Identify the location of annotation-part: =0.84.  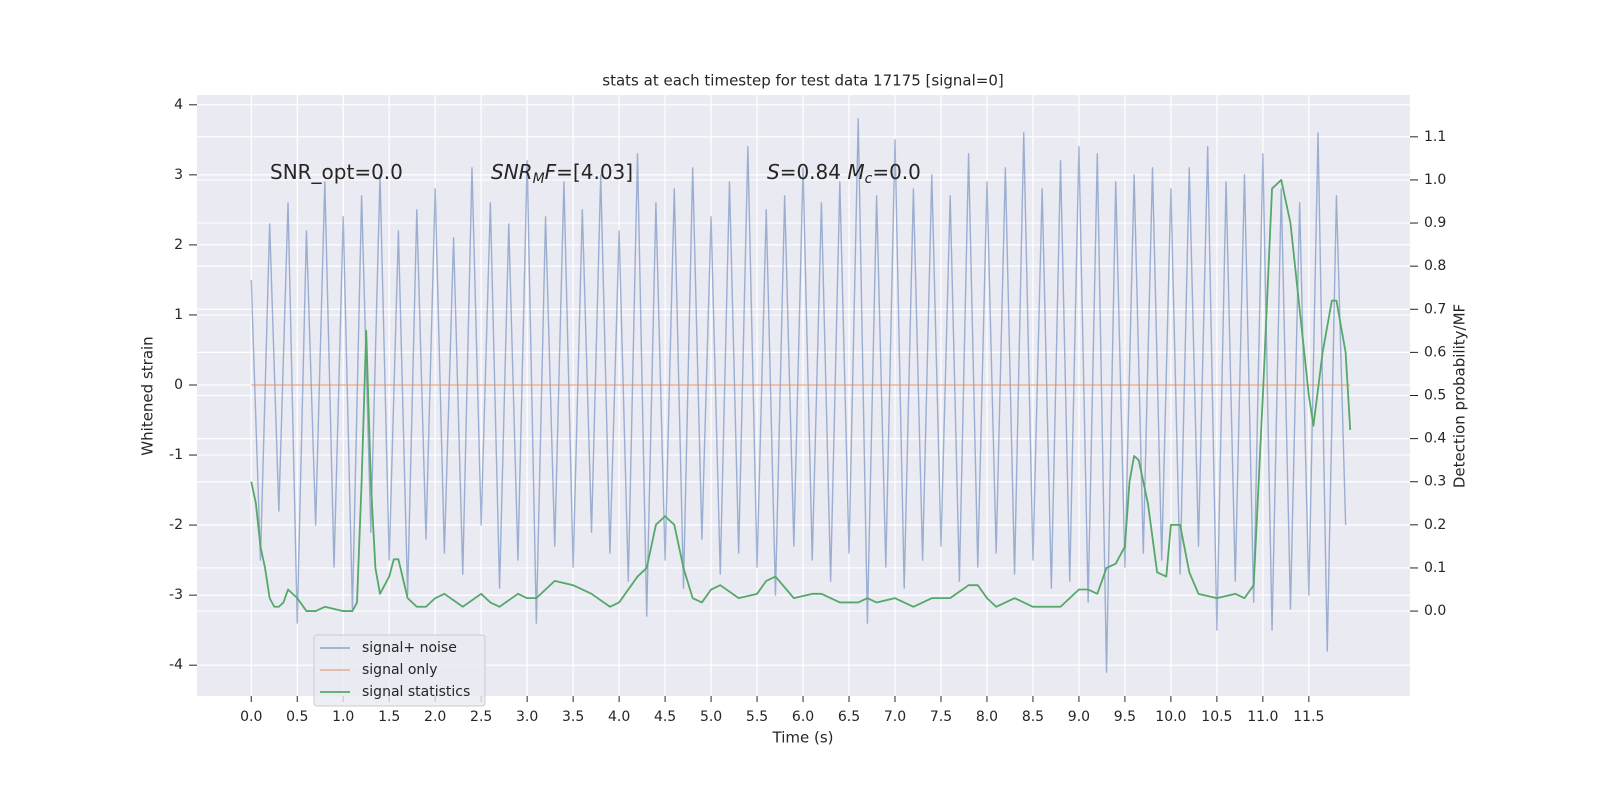
(814, 172).